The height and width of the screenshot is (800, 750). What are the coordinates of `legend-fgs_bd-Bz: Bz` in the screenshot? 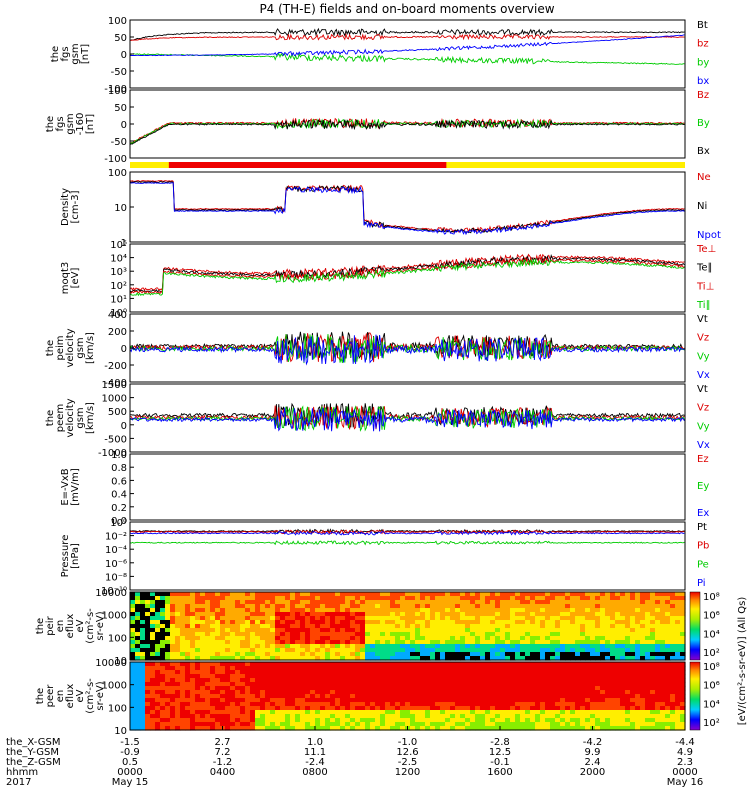 It's located at (703, 95).